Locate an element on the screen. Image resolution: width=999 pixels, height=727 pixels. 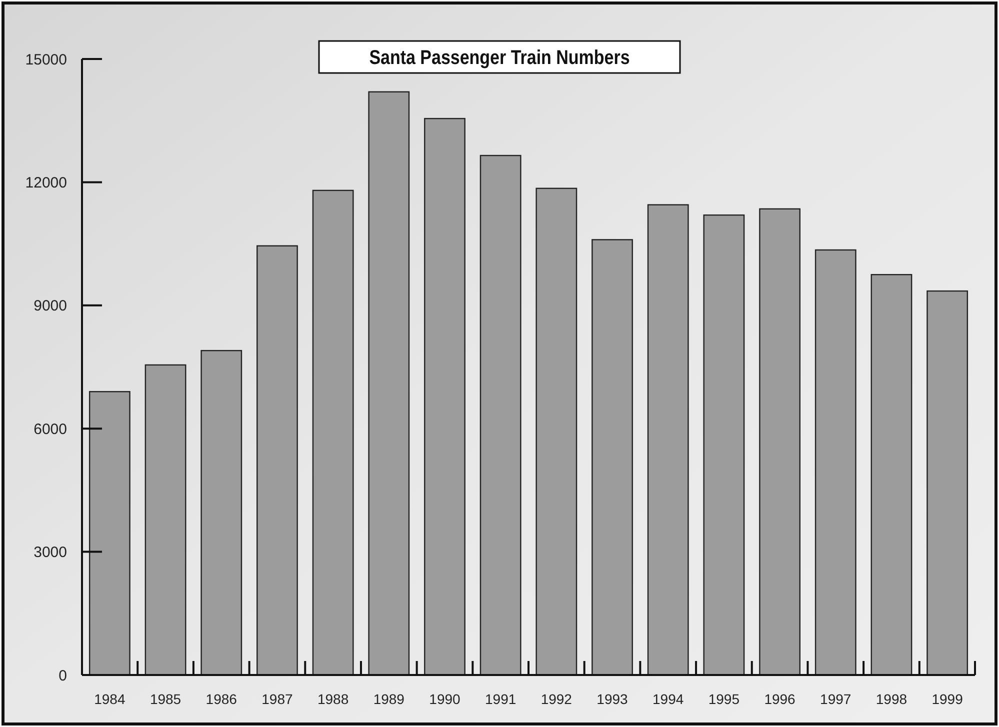
x-tick-label: 1996 is located at coordinates (780, 699).